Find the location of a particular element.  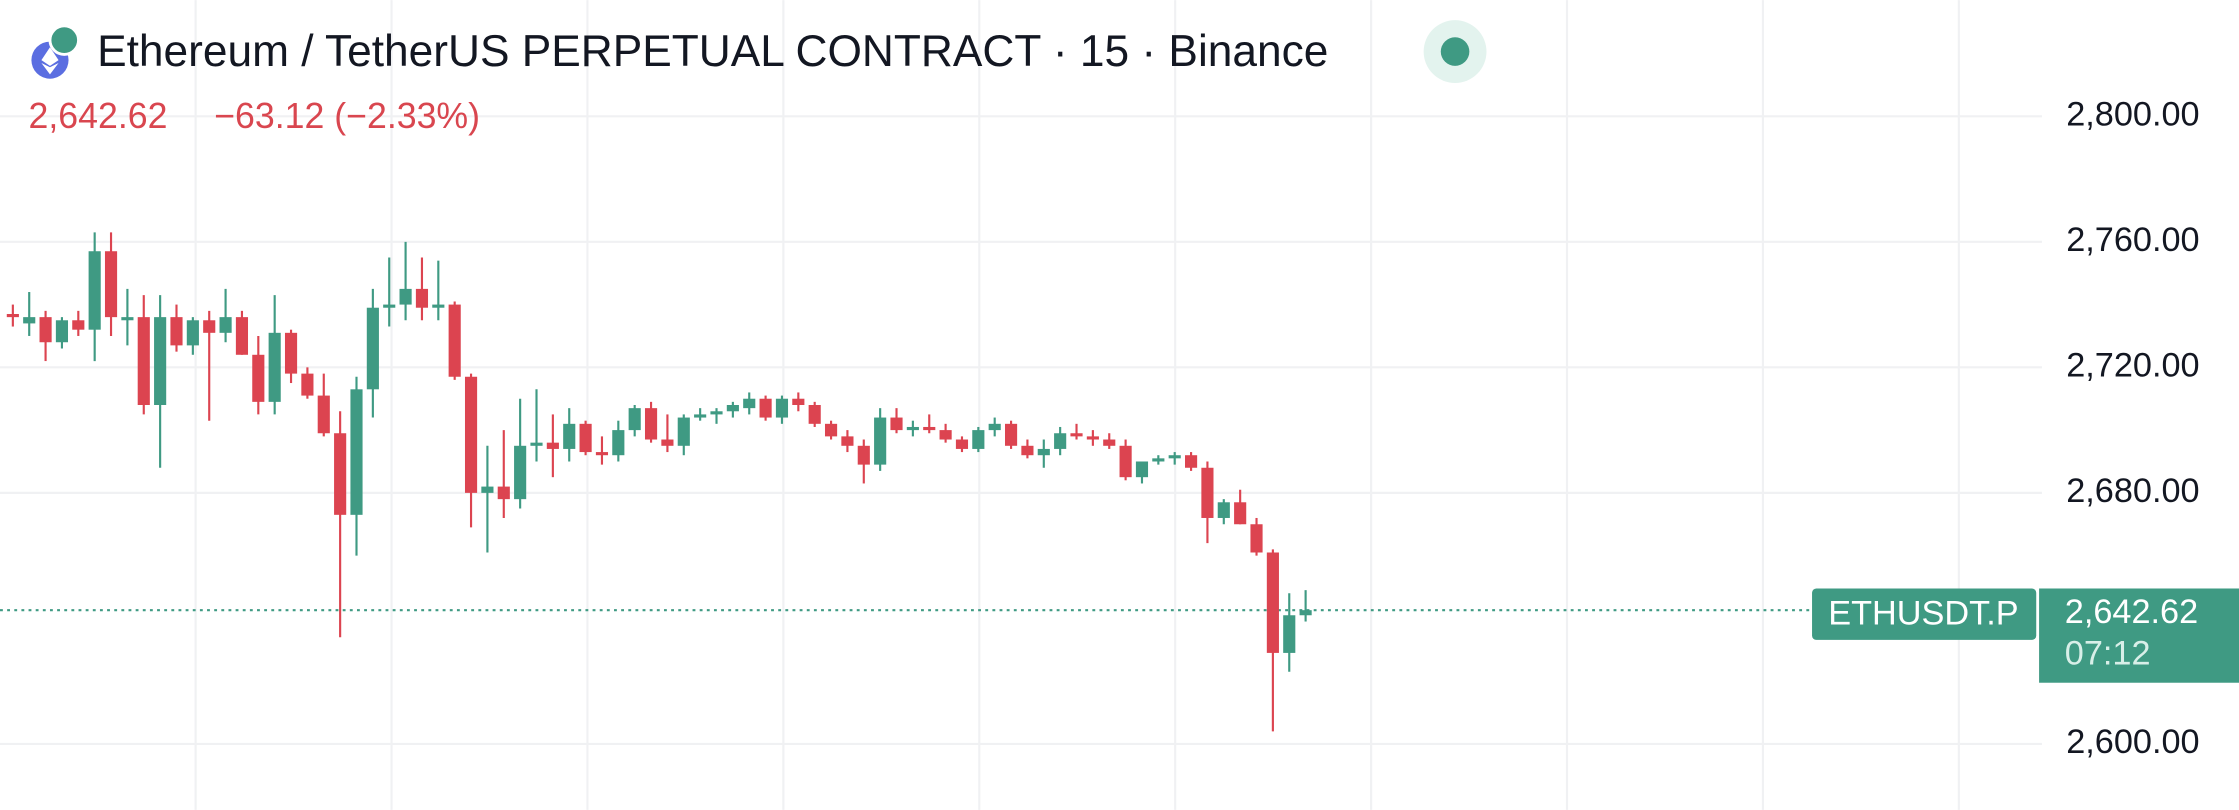

price-change: −63.12 (−2.33%) is located at coordinates (347, 116).